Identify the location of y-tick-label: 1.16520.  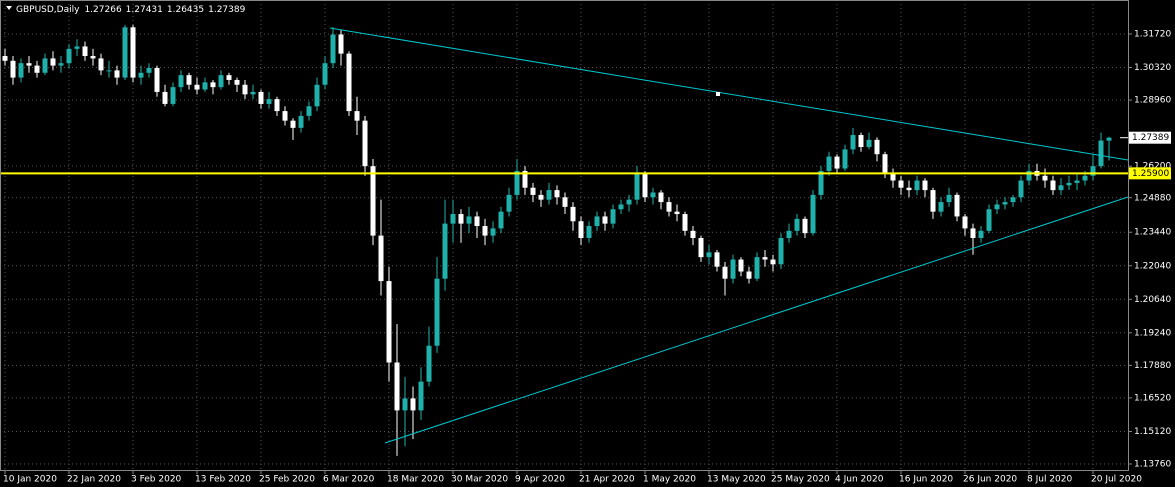
(1152, 398).